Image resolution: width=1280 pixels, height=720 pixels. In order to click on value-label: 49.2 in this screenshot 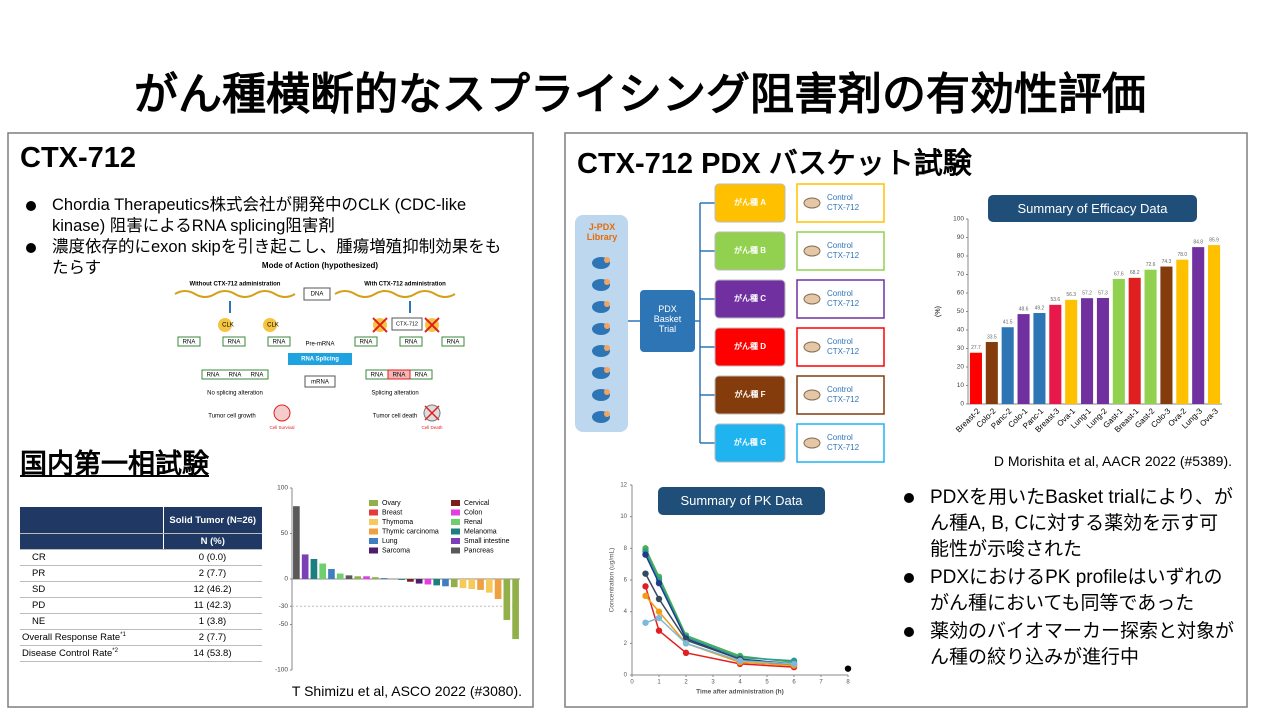, I will do `click(1040, 308)`.